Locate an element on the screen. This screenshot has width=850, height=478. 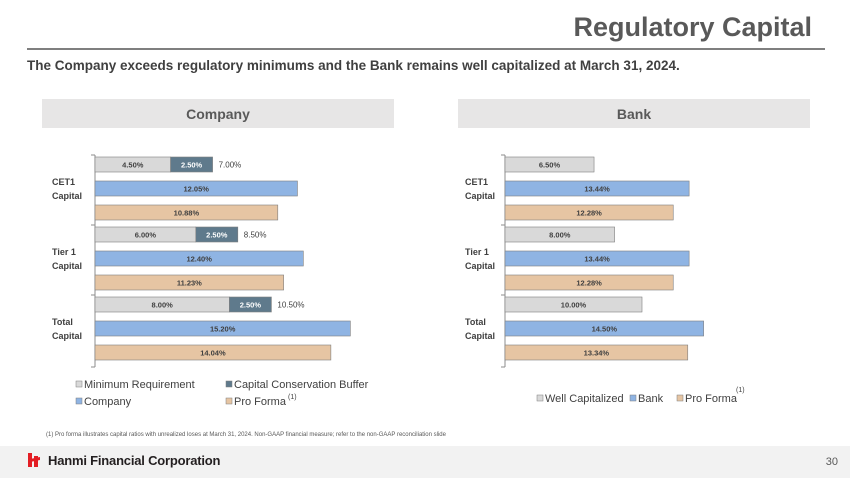
company-panel-header: Company is located at coordinates (218, 113).